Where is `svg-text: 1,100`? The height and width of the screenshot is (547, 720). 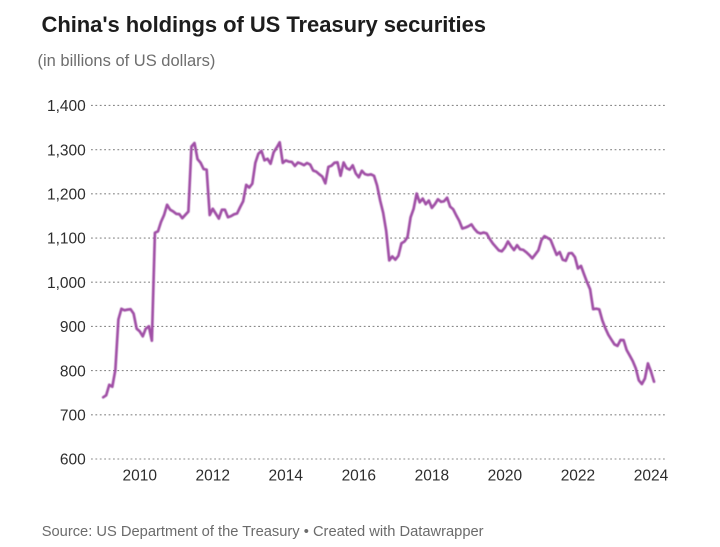 svg-text: 1,100 is located at coordinates (66, 239).